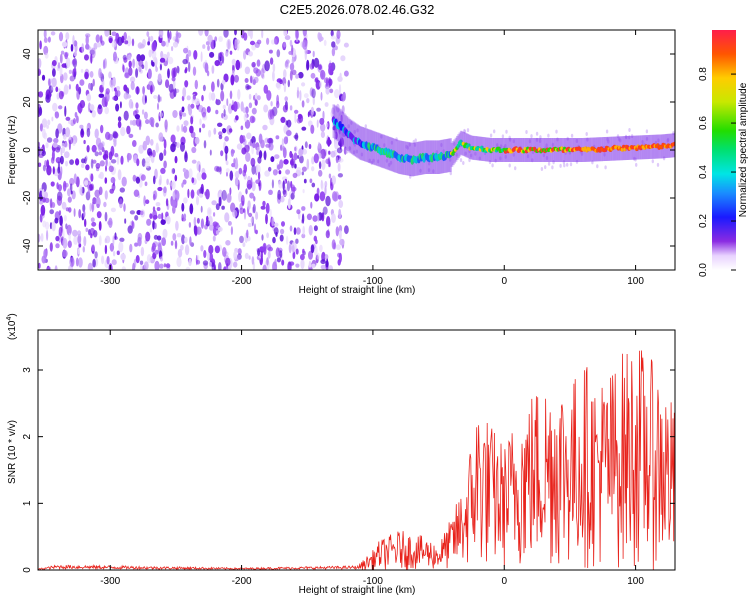  Describe the element at coordinates (703, 123) in the screenshot. I see `colorbar-tick-label: 0.6` at that location.